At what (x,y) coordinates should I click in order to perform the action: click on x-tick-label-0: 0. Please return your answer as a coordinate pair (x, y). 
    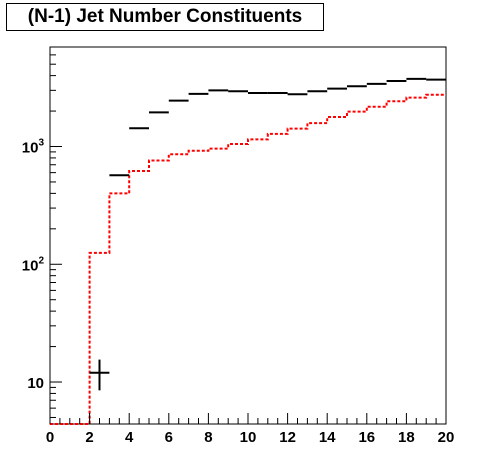
    Looking at the image, I should click on (50, 437).